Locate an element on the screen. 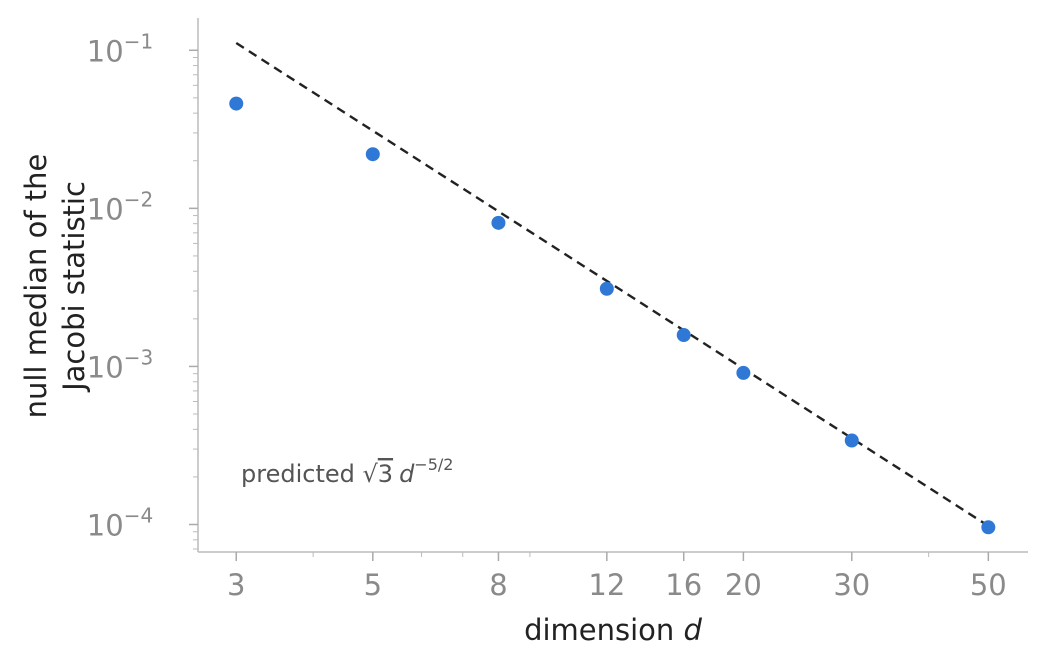 The height and width of the screenshot is (668, 1047). x-ticks: 3 5 8 12 16 20 30 50 is located at coordinates (617, 577).